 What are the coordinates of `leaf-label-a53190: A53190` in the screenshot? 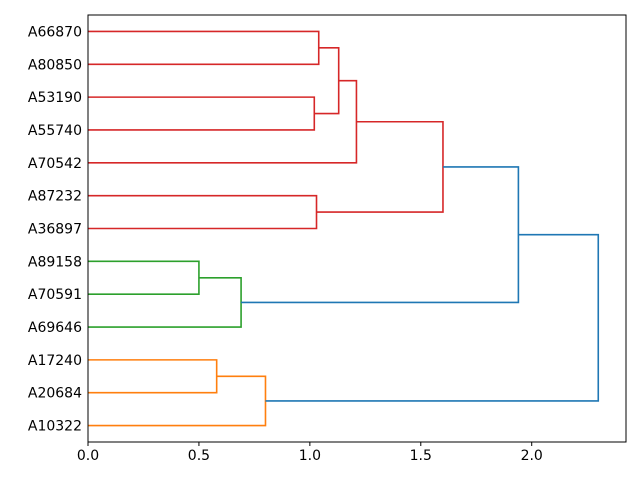 It's located at (55, 98).